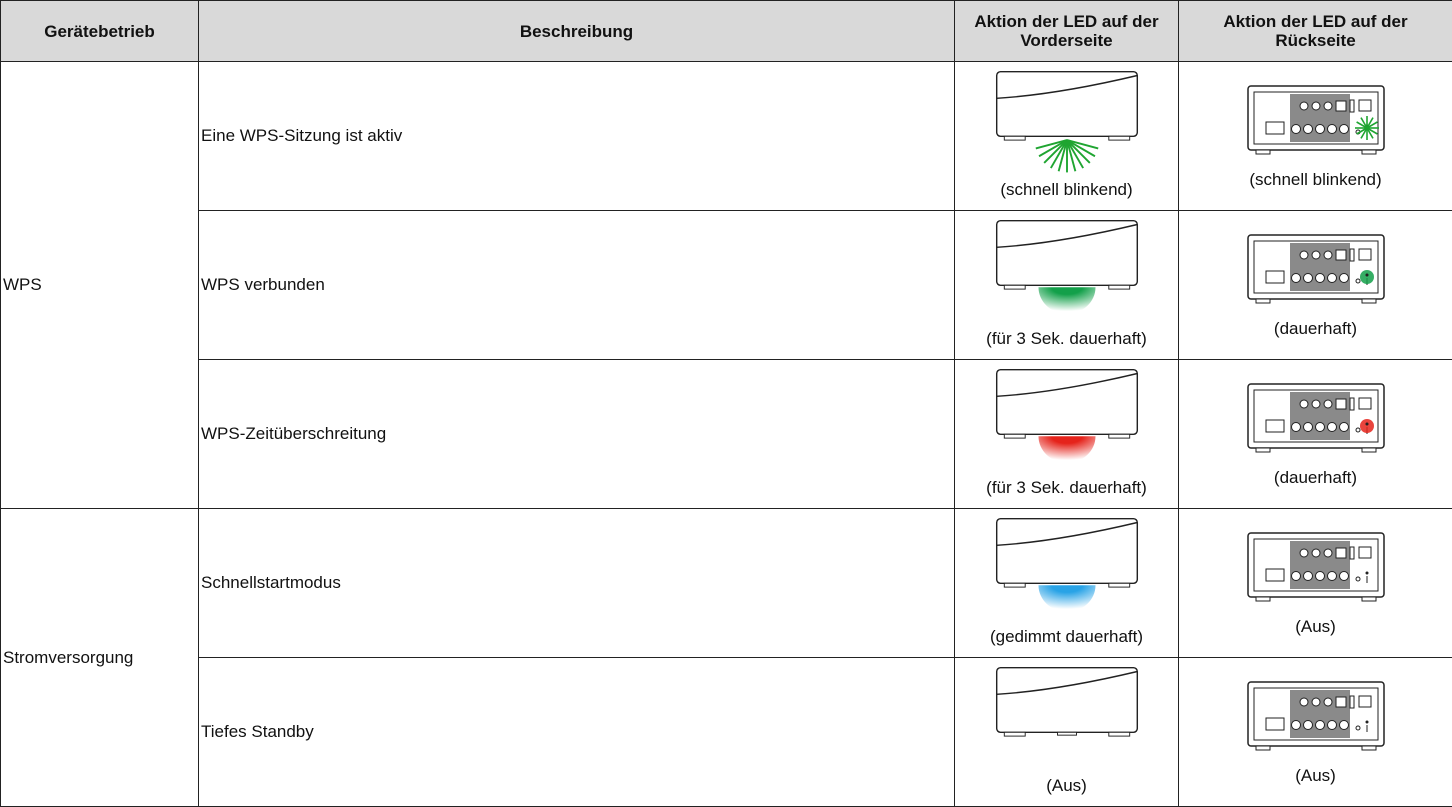 The height and width of the screenshot is (807, 1452). Describe the element at coordinates (1315, 776) in the screenshot. I see `rear-caption: (Aus)` at that location.